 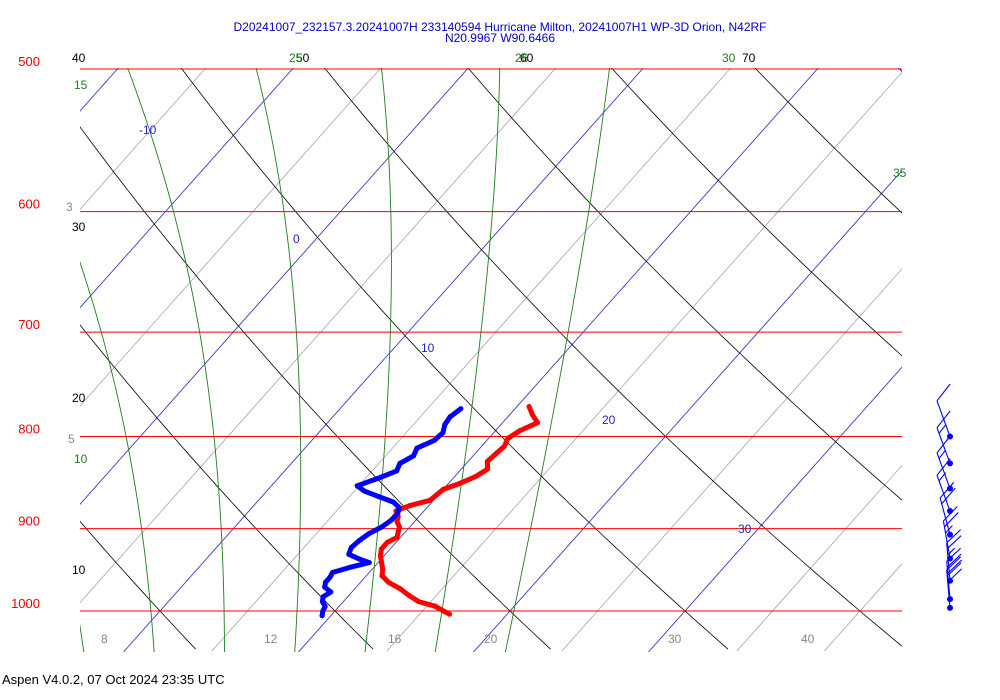 I want to click on dry-adiabat-label: 70, so click(x=749, y=58).